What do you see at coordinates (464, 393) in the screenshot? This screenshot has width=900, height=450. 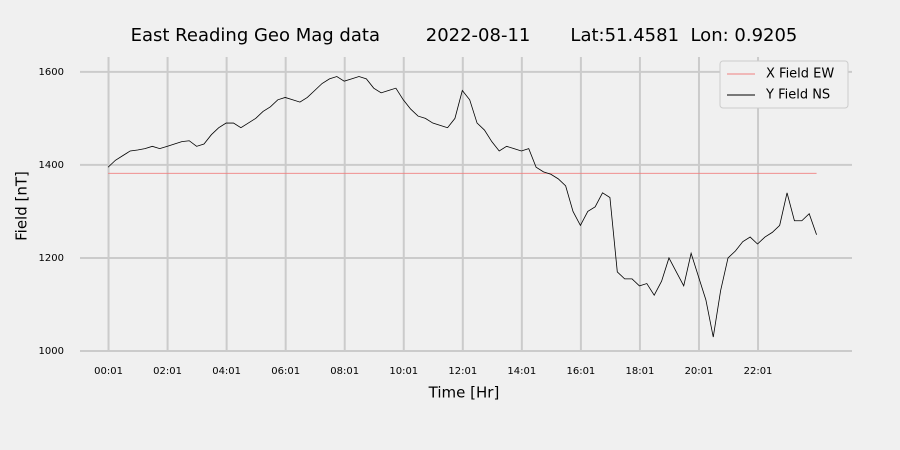 I see `x-axis-label: Time [Hr]` at bounding box center [464, 393].